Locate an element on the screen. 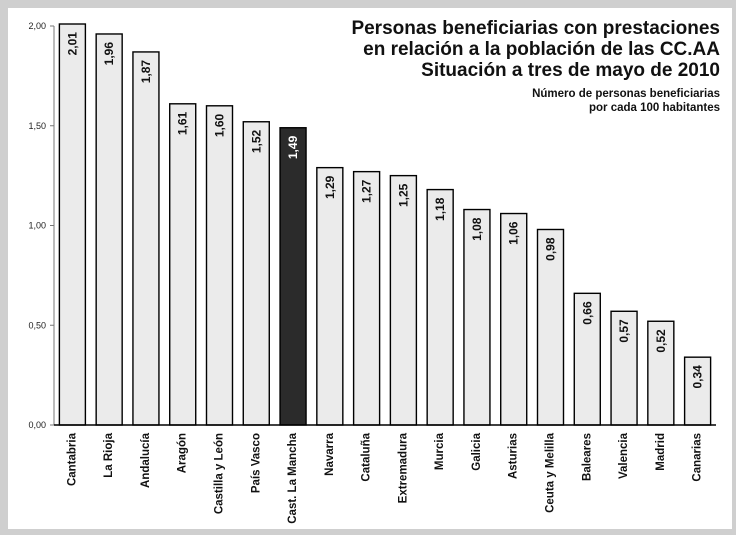  bar-value-label: 1,96 is located at coordinates (109, 54).